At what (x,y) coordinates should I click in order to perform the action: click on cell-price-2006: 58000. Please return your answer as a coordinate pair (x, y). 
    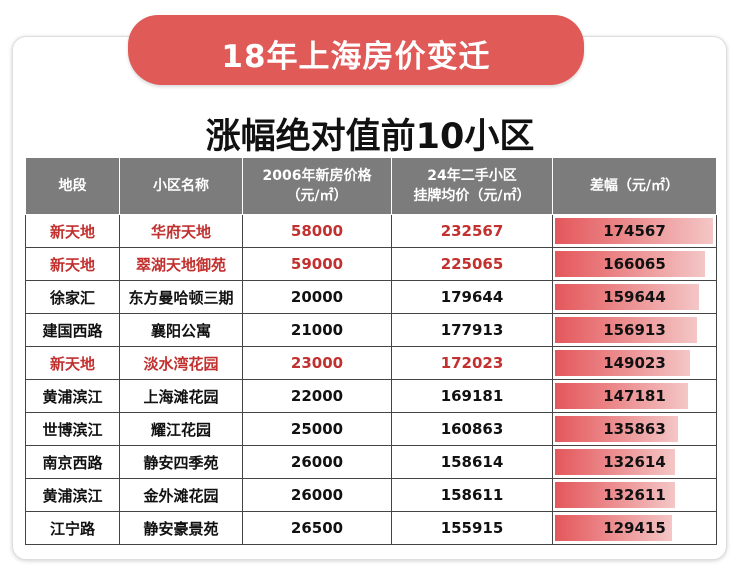
    Looking at the image, I should click on (317, 231).